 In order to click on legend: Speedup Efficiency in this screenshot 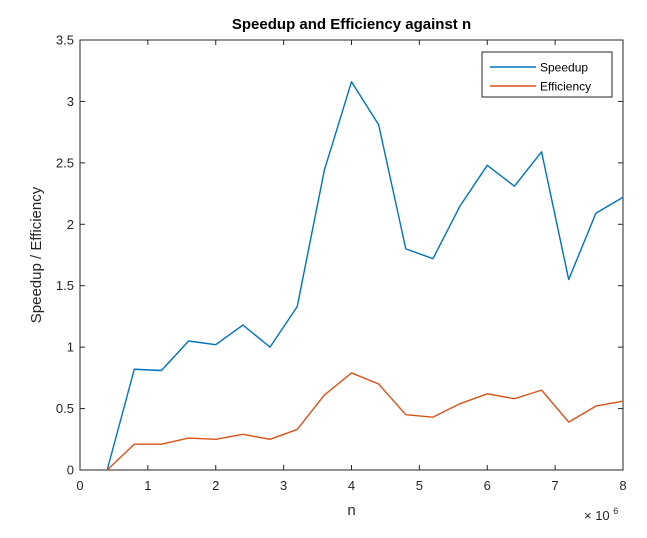, I will do `click(547, 74)`.